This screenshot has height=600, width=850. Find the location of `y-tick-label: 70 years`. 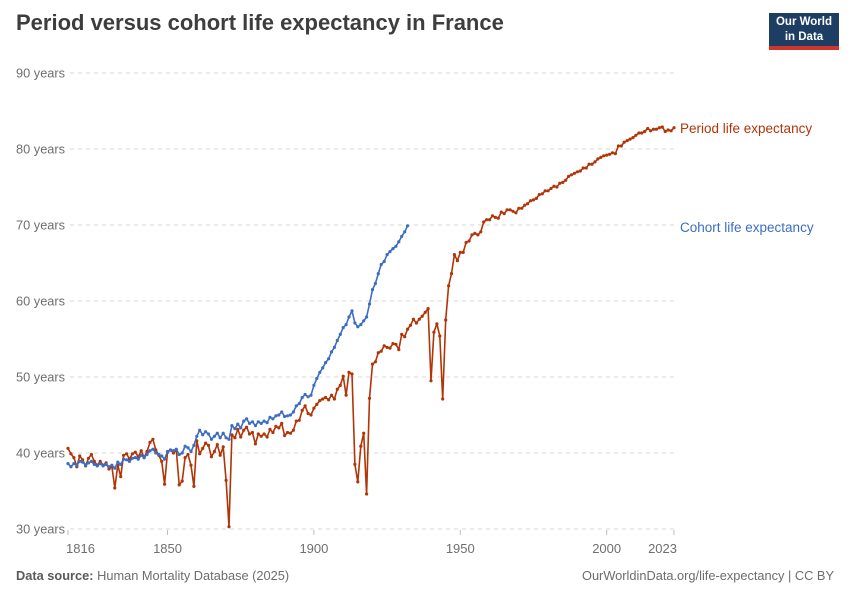

y-tick-label: 70 years is located at coordinates (40, 225).